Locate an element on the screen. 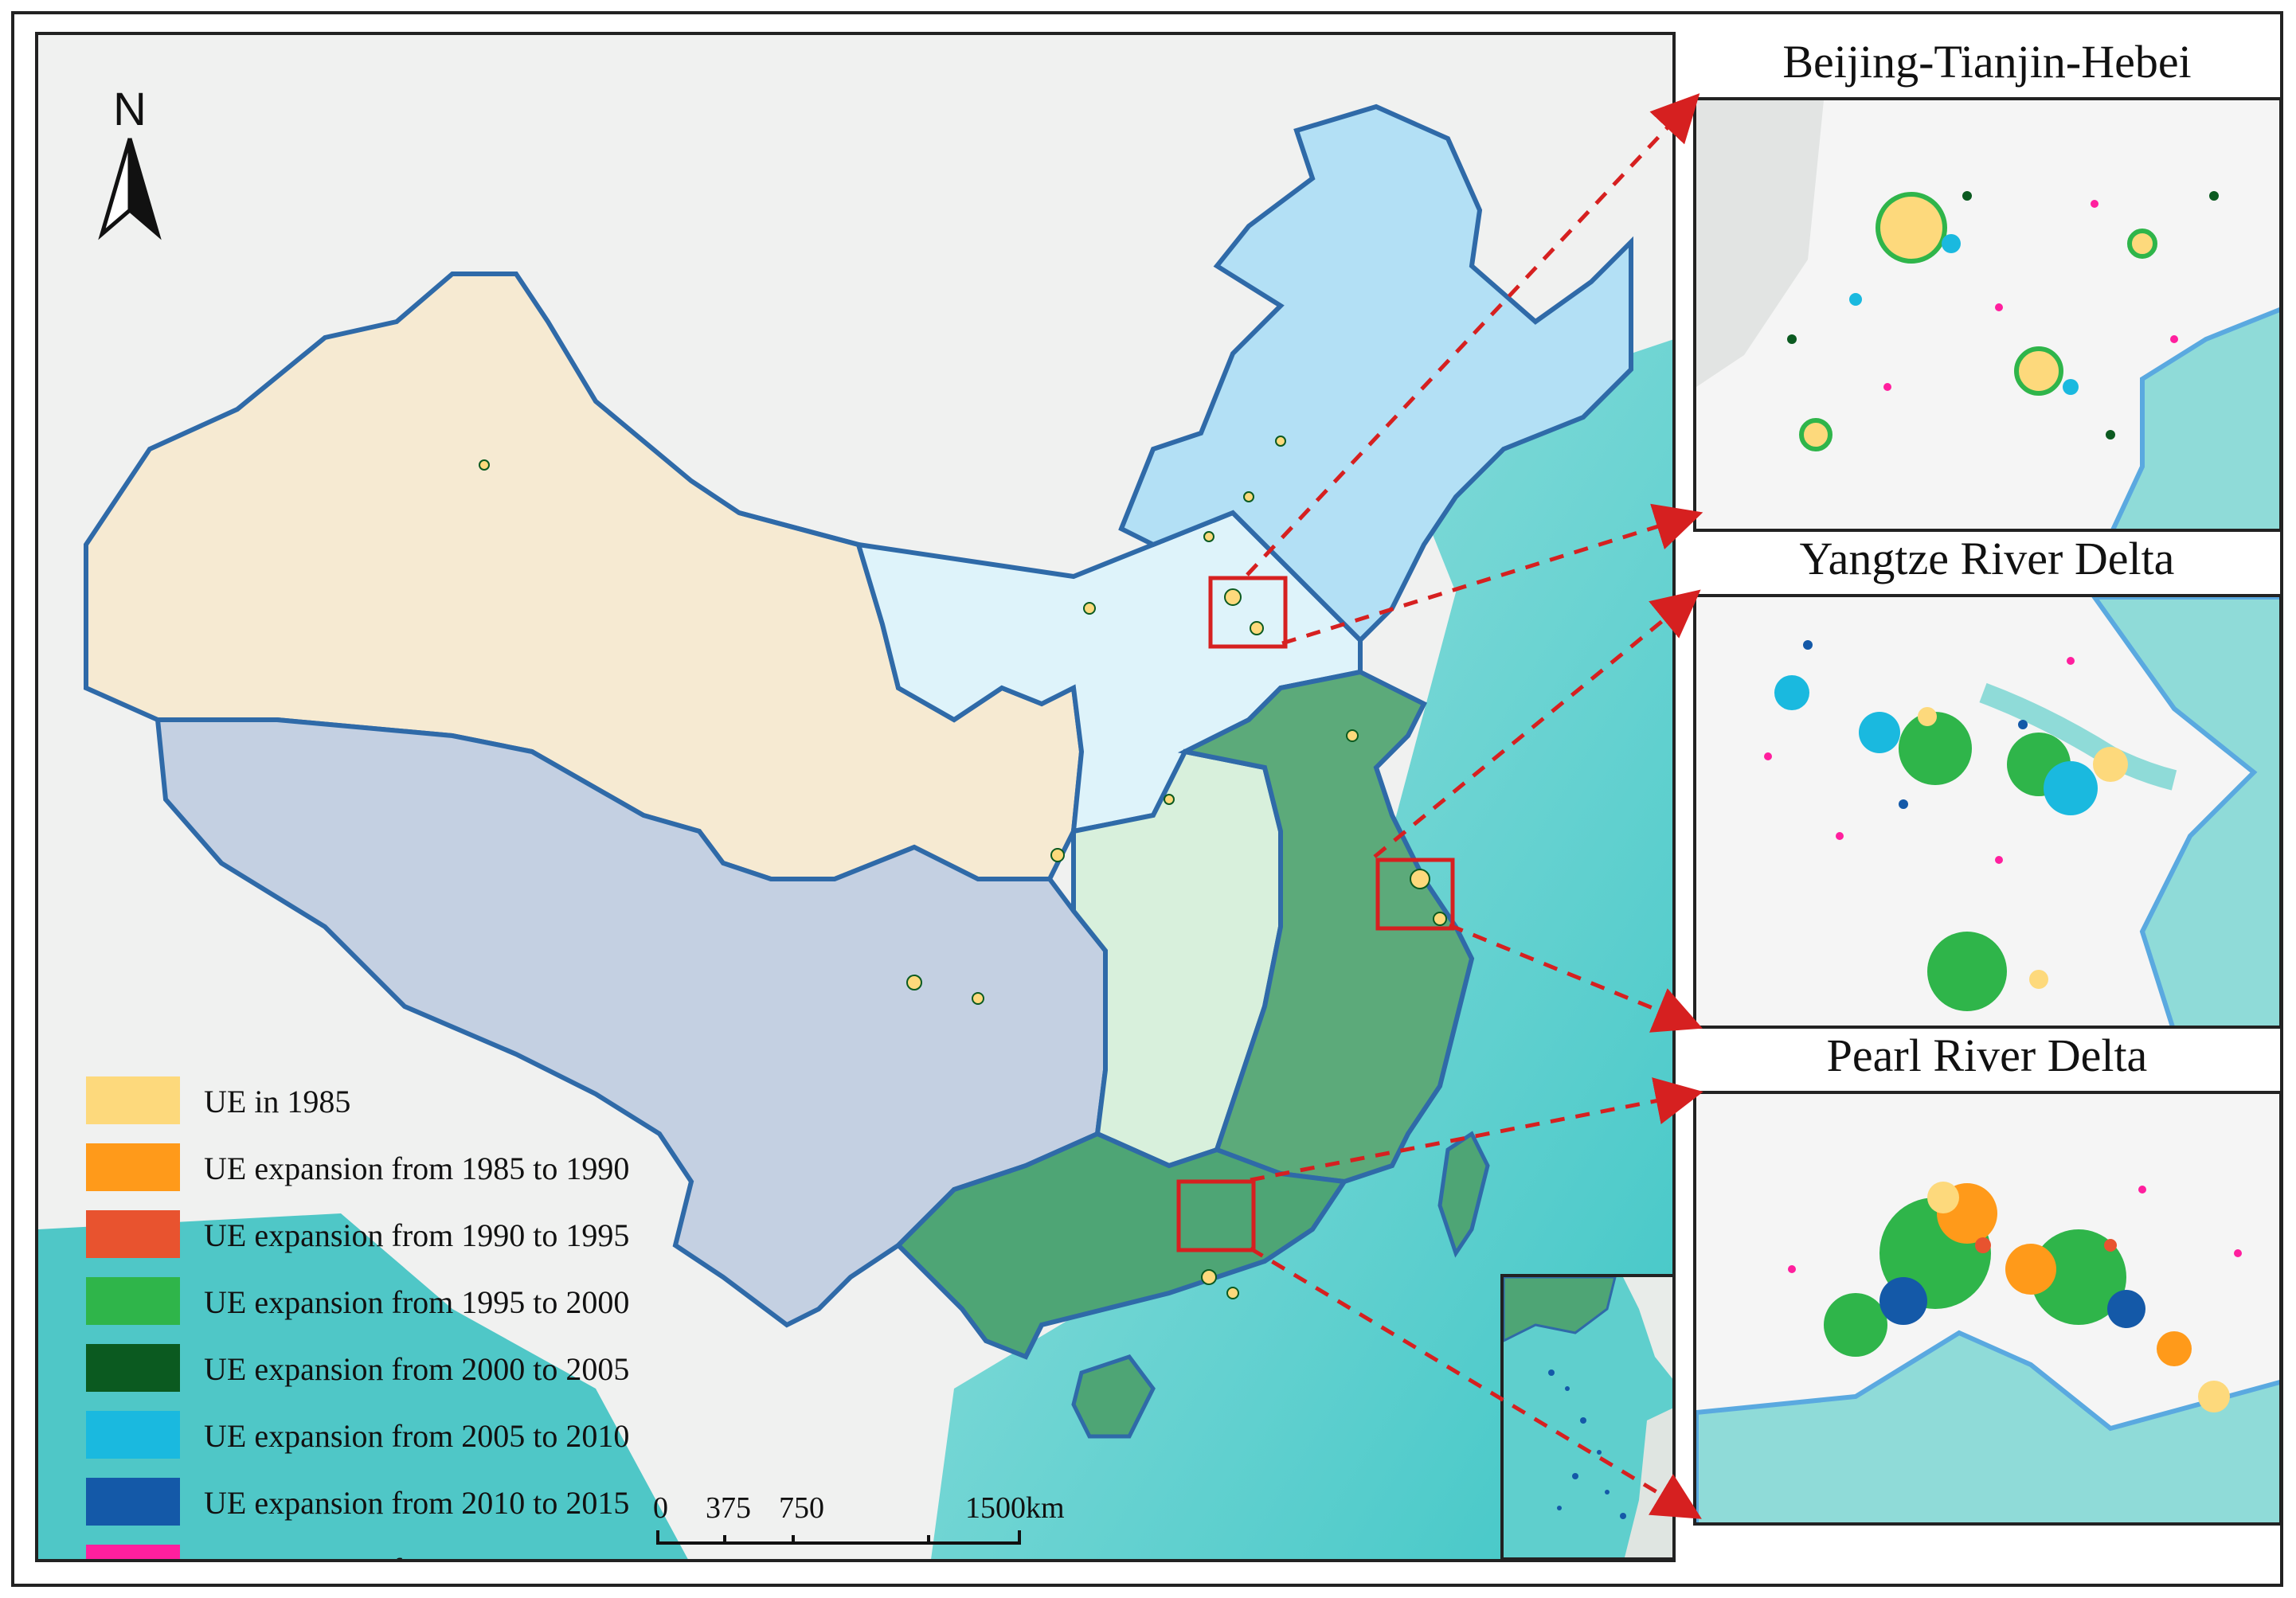 This screenshot has height=1598, width=2296. bth-detail-map is located at coordinates (1987, 314).